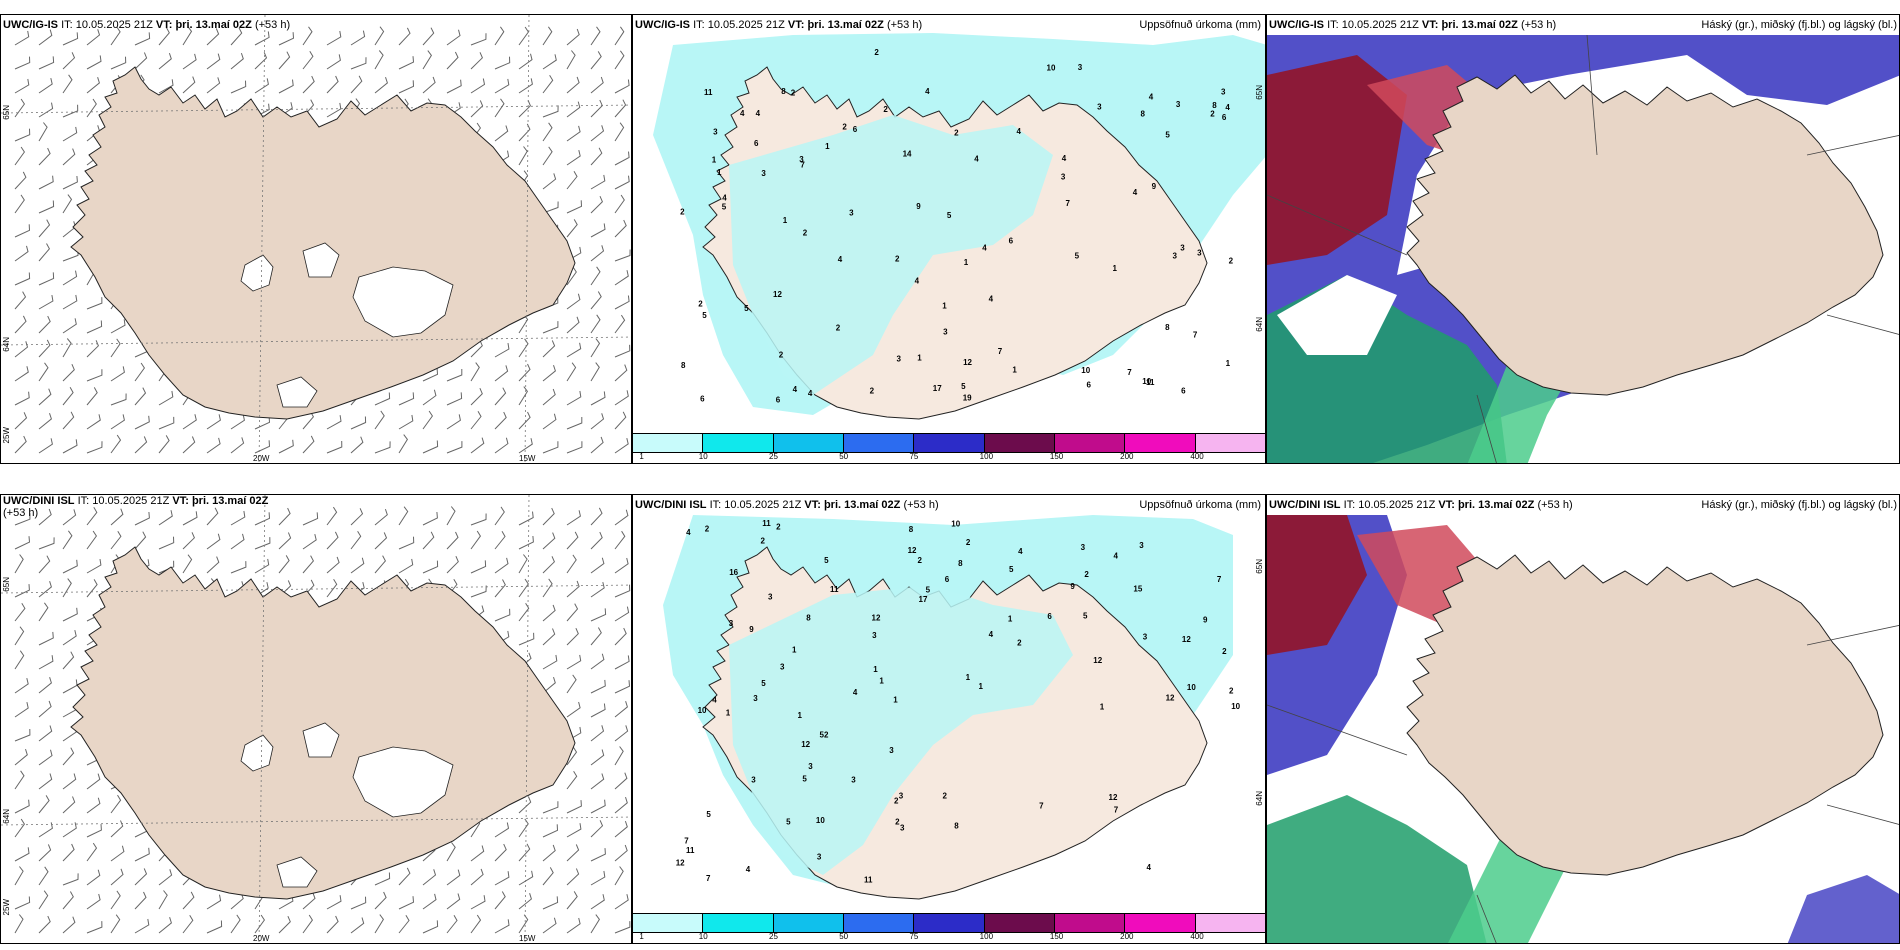 This screenshot has height=950, width=1900. What do you see at coordinates (855, 129) in the screenshot?
I see `precip-value: 6` at bounding box center [855, 129].